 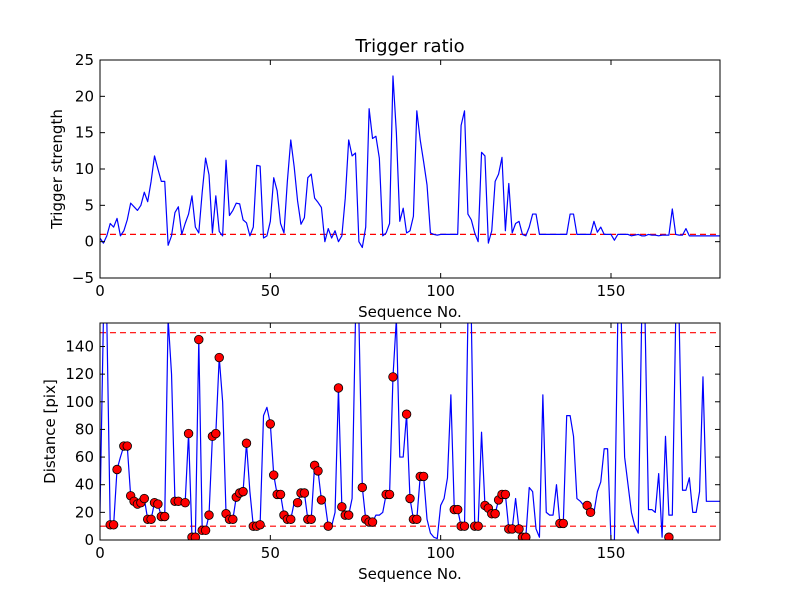 I want to click on y-axis-label: Trigger strength, so click(x=57, y=169).